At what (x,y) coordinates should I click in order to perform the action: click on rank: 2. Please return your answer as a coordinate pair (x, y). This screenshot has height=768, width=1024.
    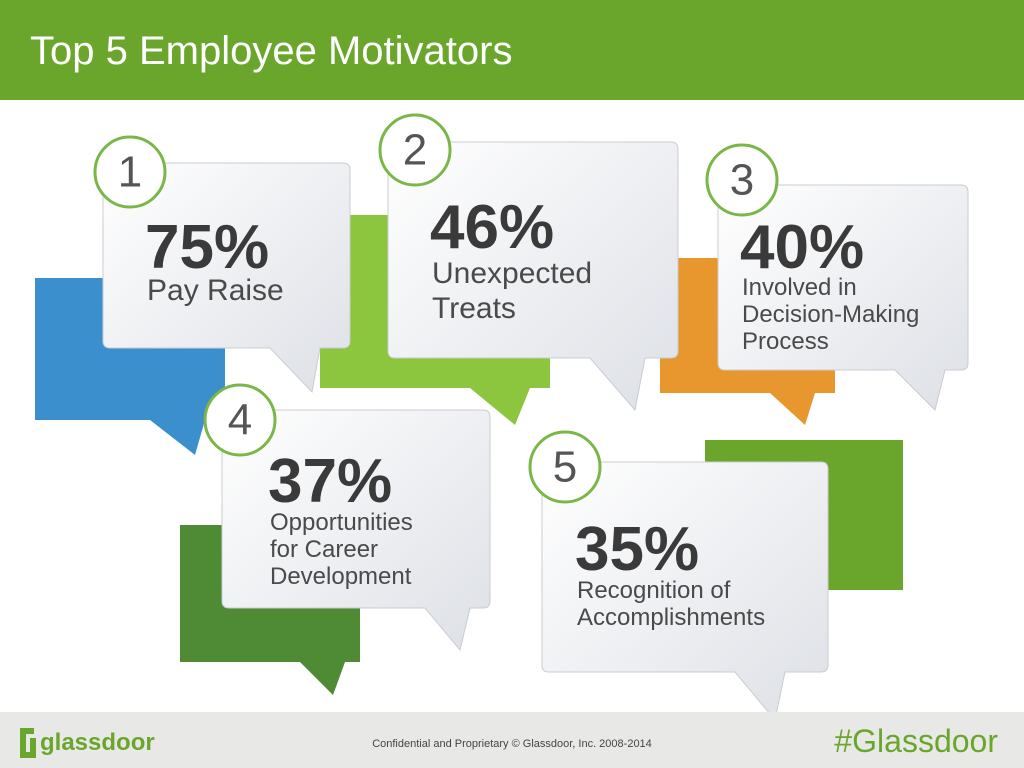
    Looking at the image, I should click on (415, 150).